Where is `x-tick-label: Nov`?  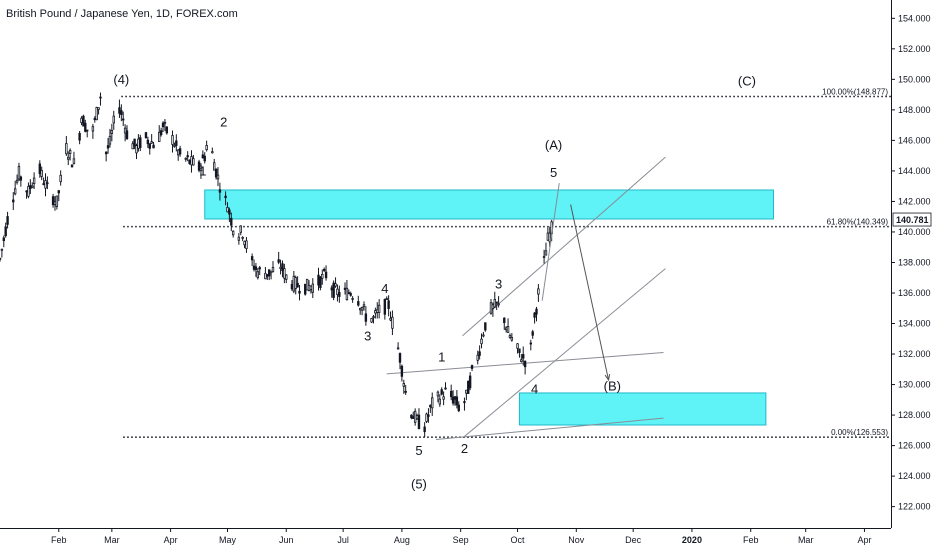
x-tick-label: Nov is located at coordinates (576, 540).